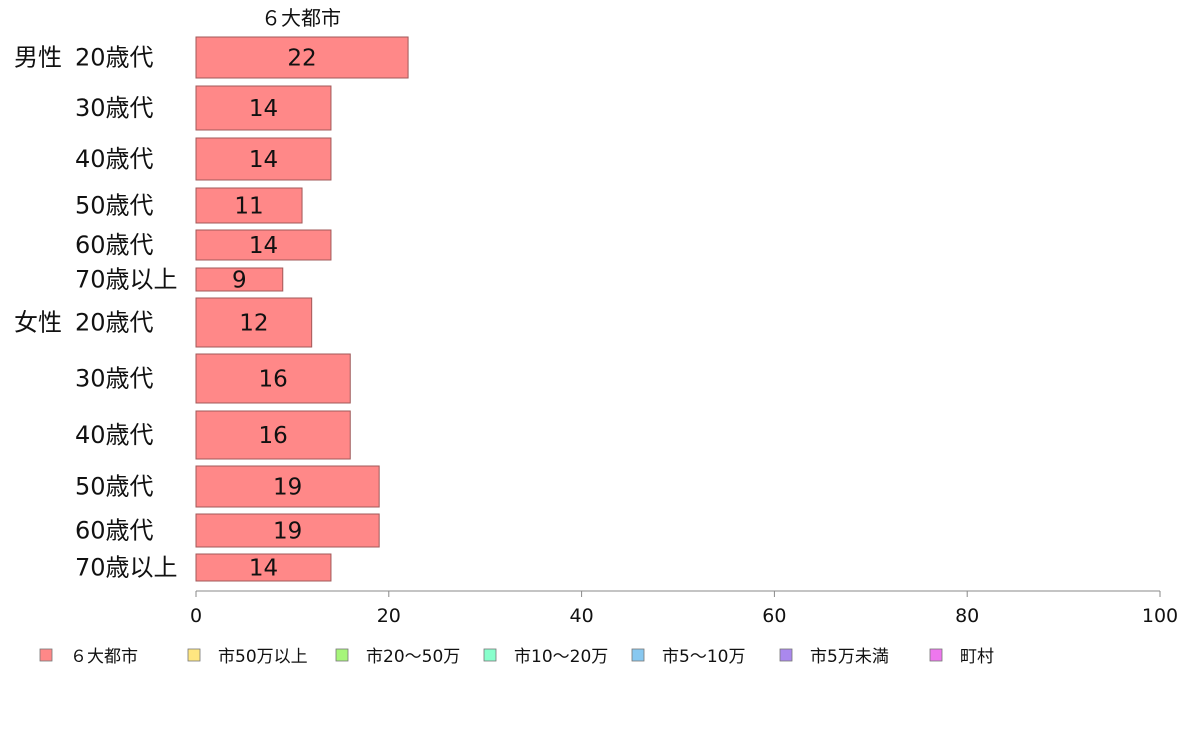 The width and height of the screenshot is (1188, 736). I want to click on x-tick-label: 20, so click(389, 616).